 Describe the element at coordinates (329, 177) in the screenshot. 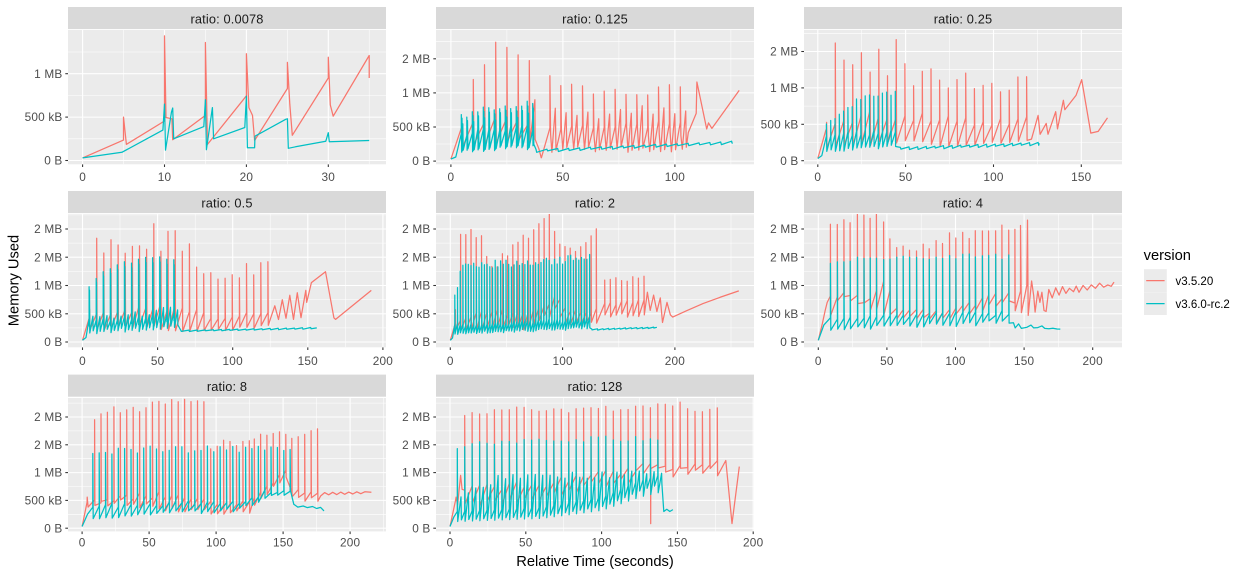

I see `svg-text: 30` at that location.